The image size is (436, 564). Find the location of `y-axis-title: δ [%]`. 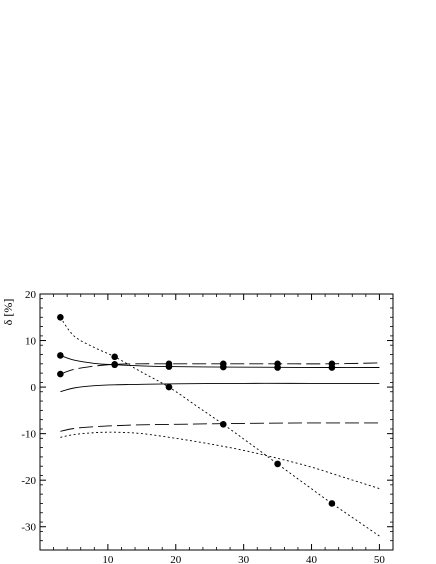

y-axis-title: δ [%] is located at coordinates (8, 312).